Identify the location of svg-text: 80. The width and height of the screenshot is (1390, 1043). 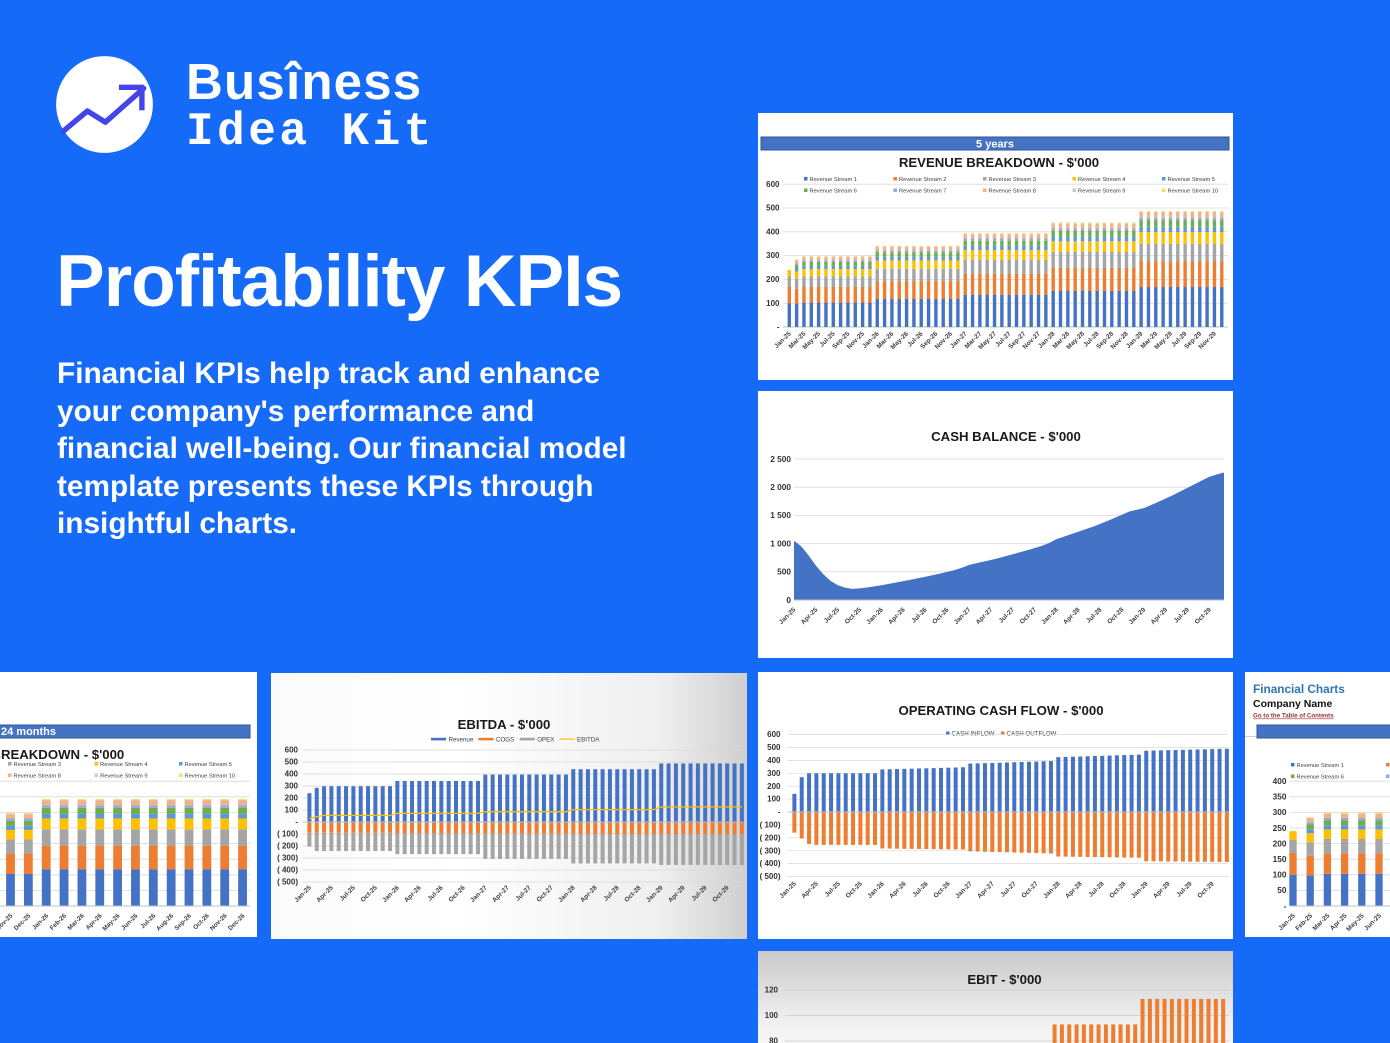
(773, 1040).